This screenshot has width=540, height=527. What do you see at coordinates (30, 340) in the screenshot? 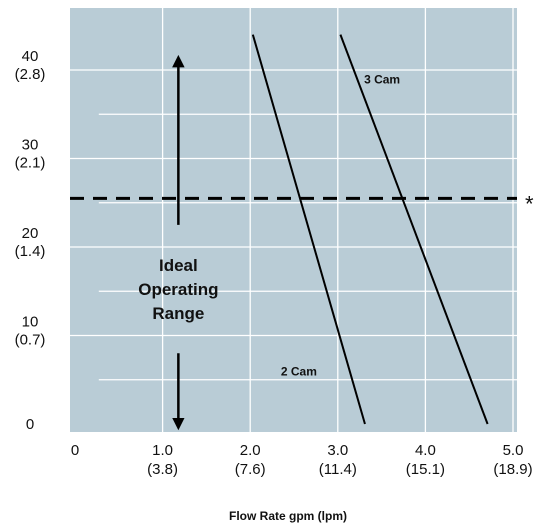
I see `y-tick-sublabel: (0.7)` at bounding box center [30, 340].